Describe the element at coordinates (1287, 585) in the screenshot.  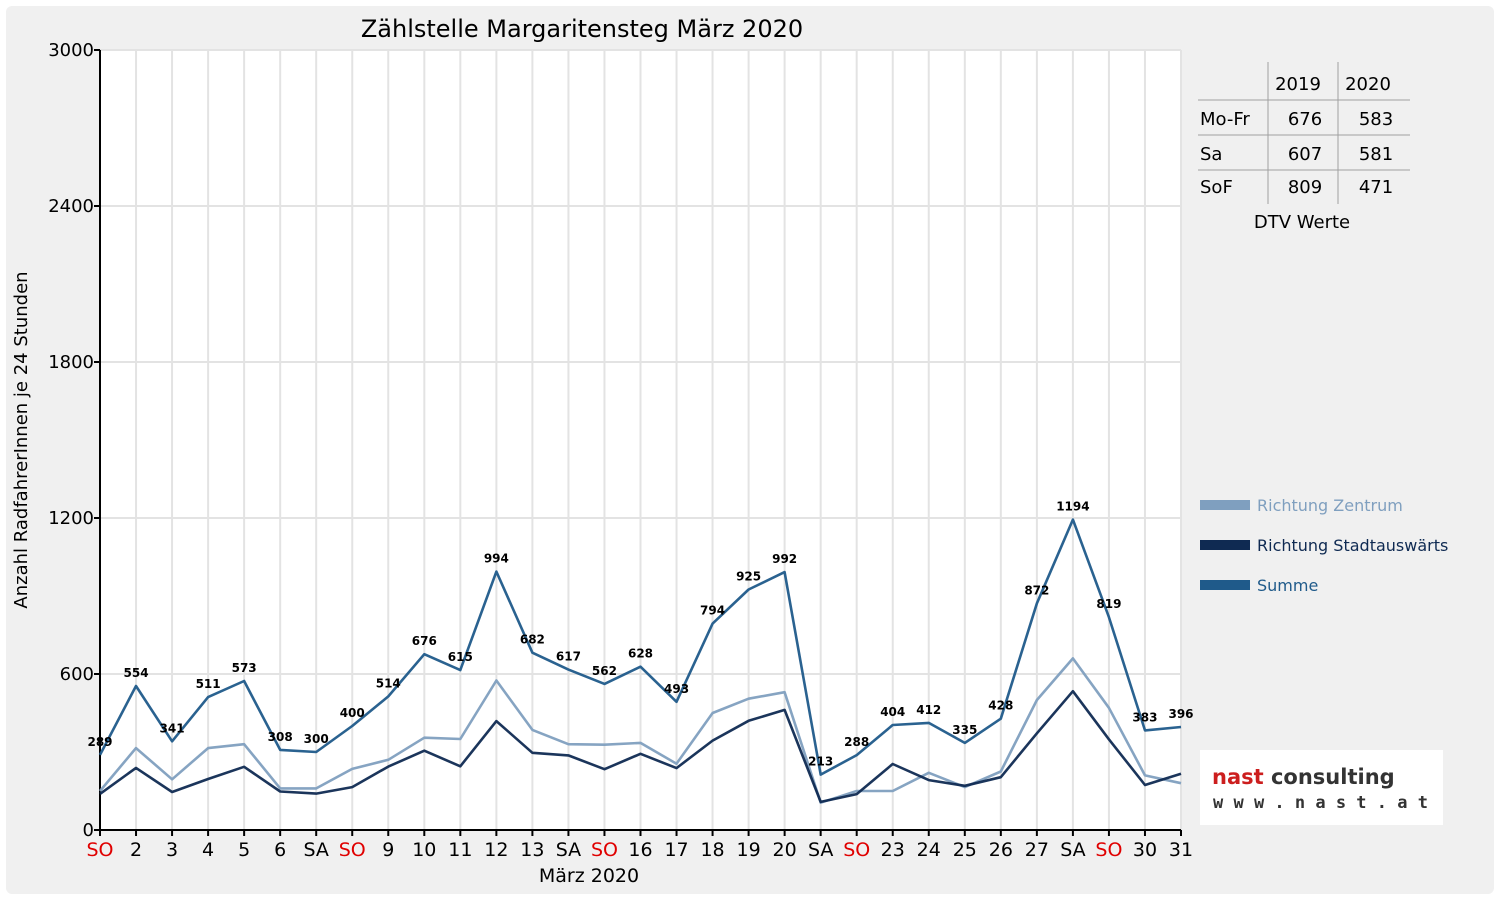
I see `legend-label: Summe` at that location.